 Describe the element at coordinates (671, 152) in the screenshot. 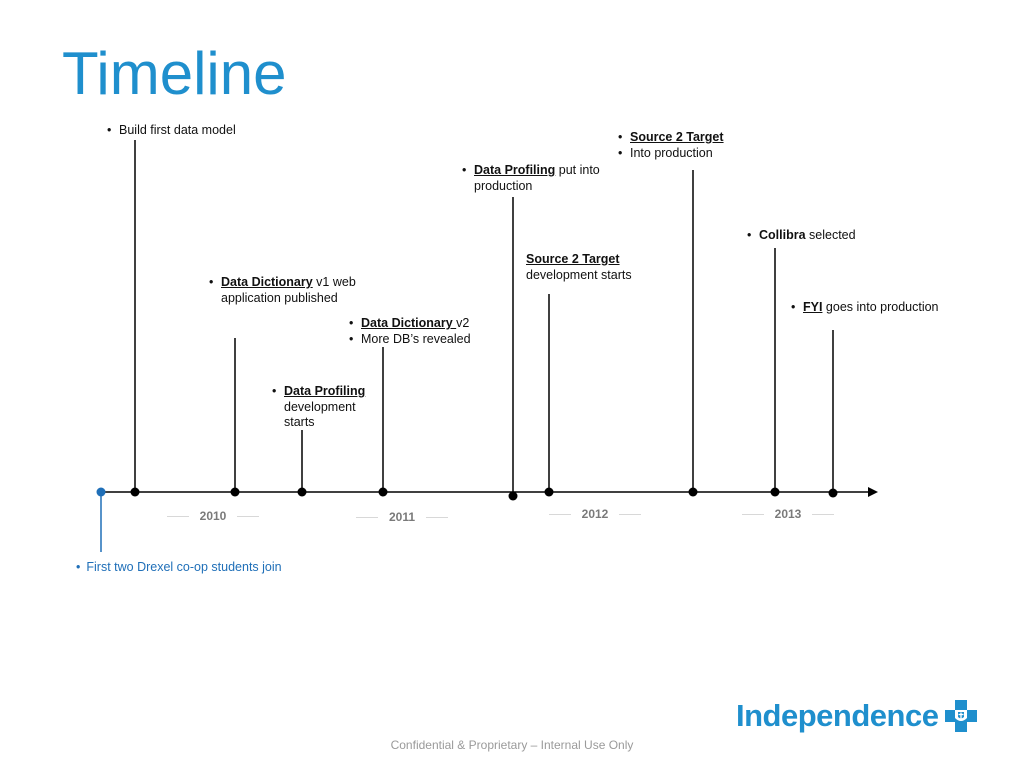

I see `event-text: Into production` at that location.